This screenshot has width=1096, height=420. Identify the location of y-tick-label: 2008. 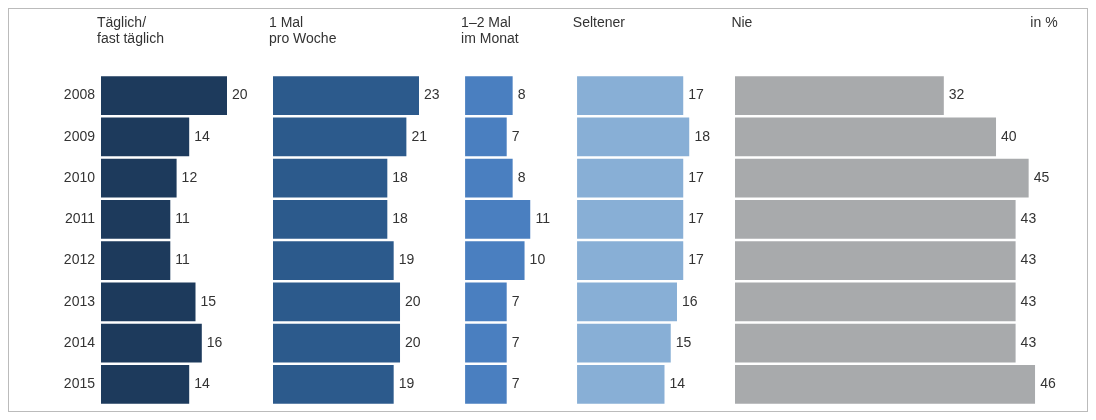
(79, 94).